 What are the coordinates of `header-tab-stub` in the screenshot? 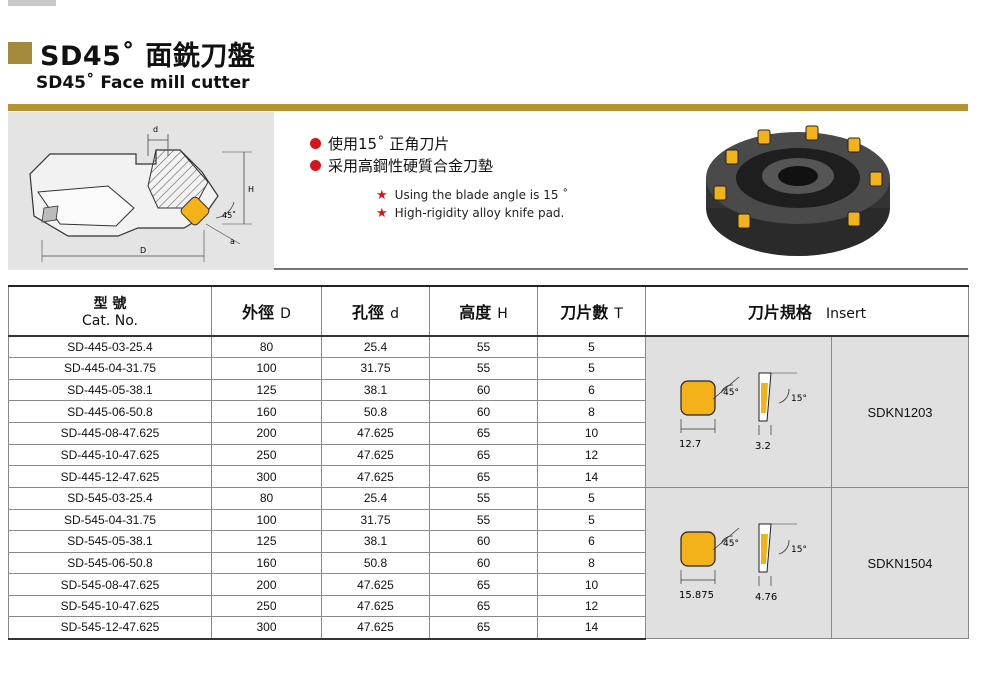 It's located at (32, 3).